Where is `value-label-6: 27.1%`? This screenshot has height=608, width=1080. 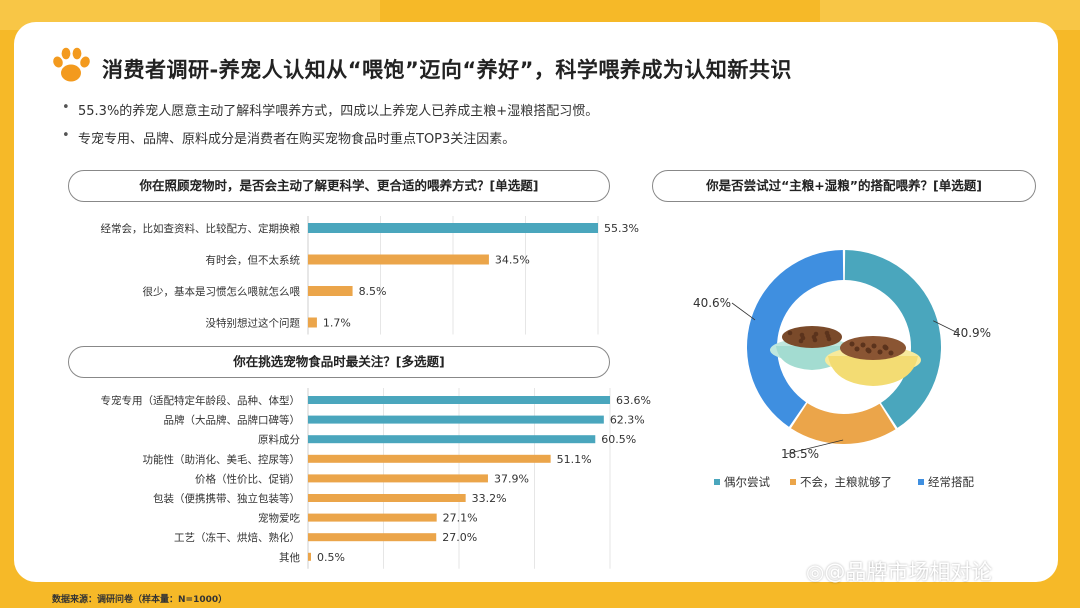 value-label-6: 27.1% is located at coordinates (460, 518).